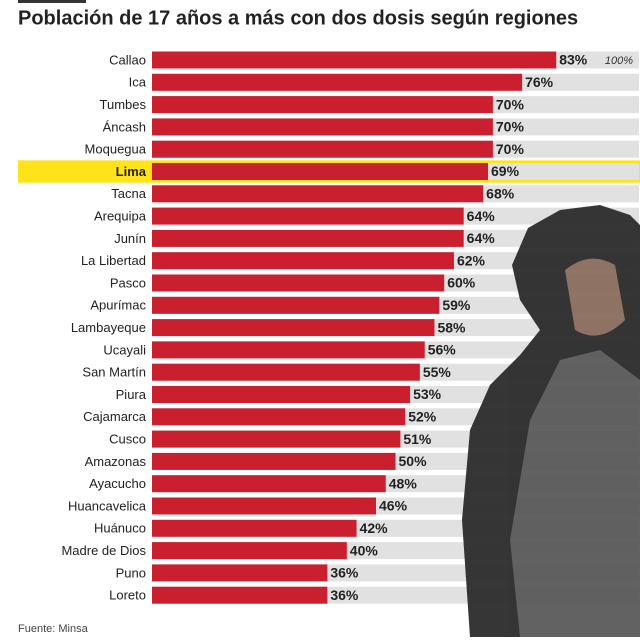  What do you see at coordinates (575, 493) in the screenshot?
I see `photo-shirt` at bounding box center [575, 493].